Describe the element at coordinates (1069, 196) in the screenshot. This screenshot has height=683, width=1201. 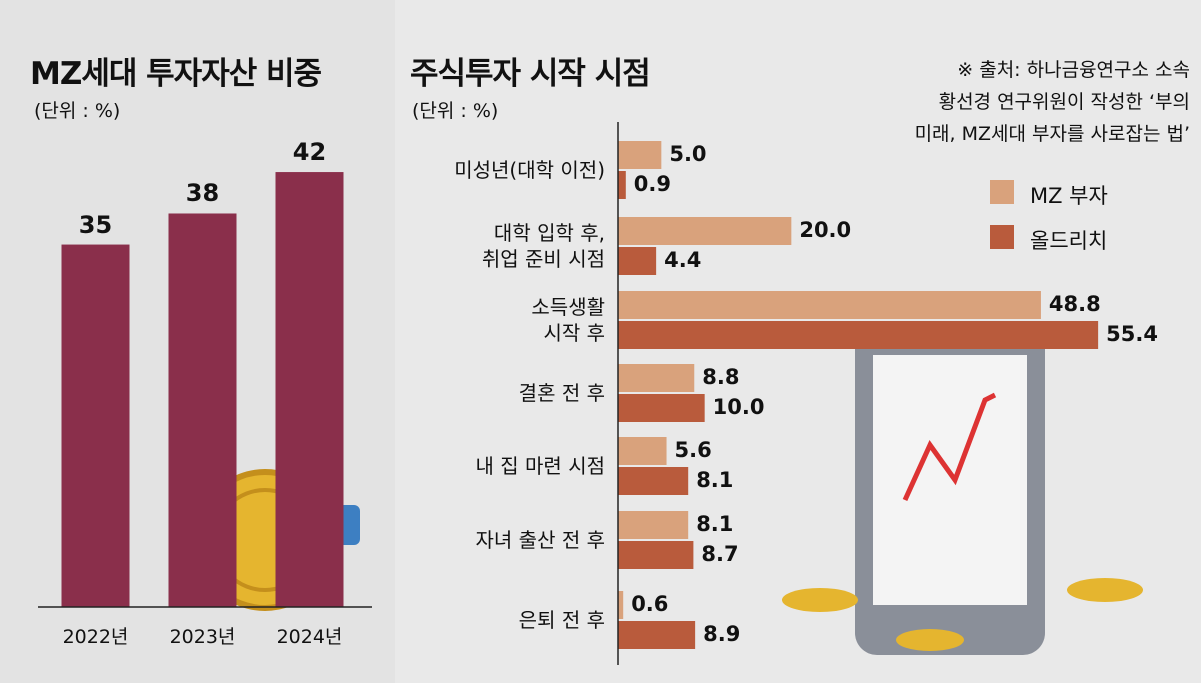
I see `legend-label: MZ 부자` at that location.